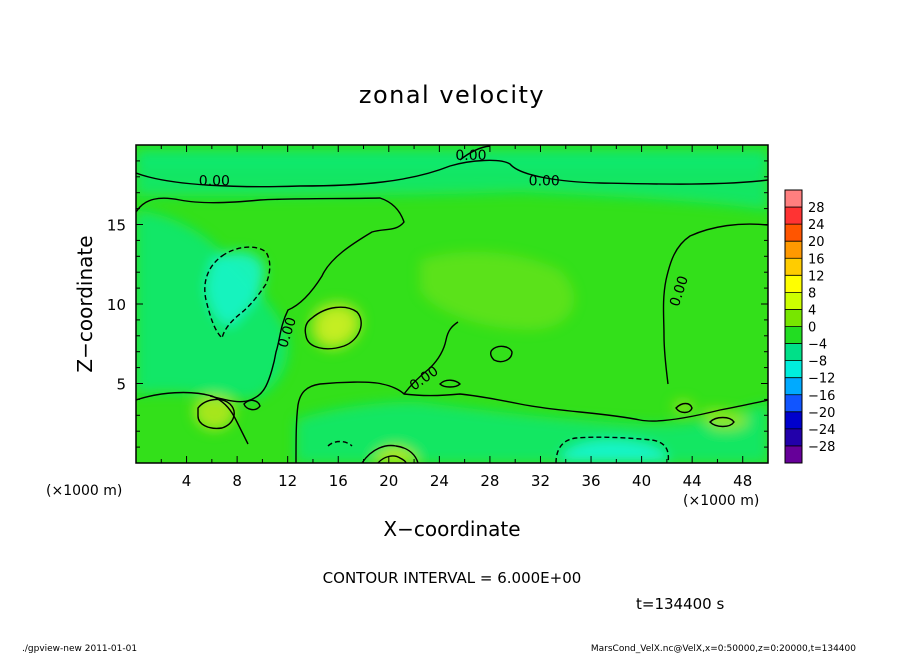  What do you see at coordinates (821, 430) in the screenshot?
I see `colorbar-label: −24` at bounding box center [821, 430].